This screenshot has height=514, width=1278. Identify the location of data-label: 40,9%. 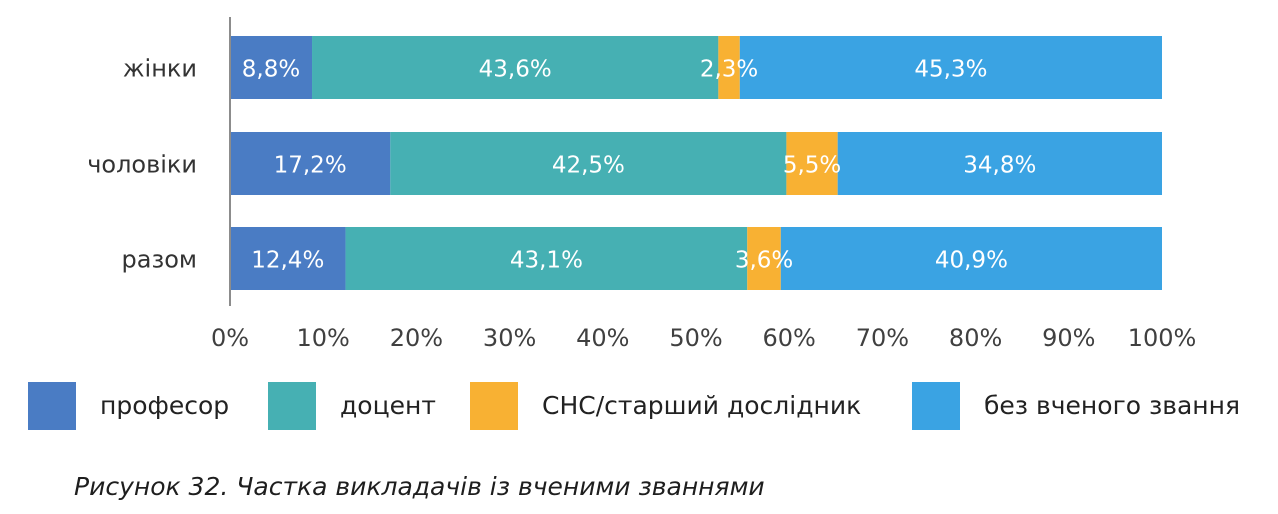
(971, 261).